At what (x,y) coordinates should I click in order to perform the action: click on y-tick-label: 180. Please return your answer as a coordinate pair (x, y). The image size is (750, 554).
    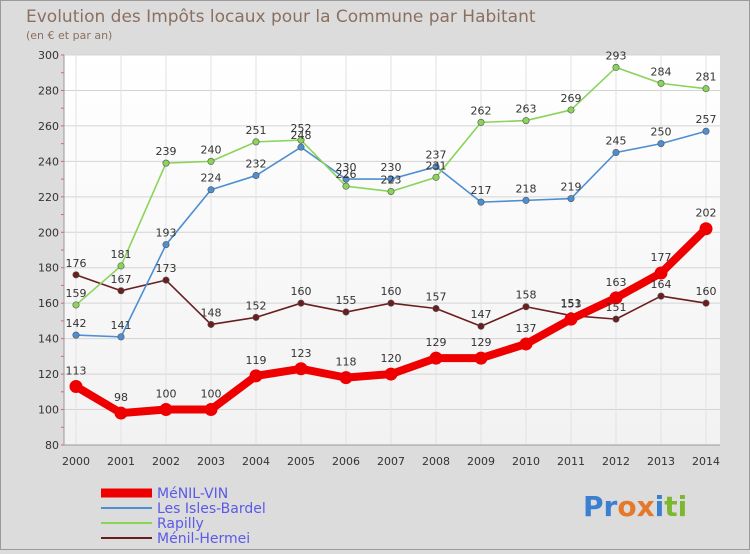
    Looking at the image, I should click on (48, 268).